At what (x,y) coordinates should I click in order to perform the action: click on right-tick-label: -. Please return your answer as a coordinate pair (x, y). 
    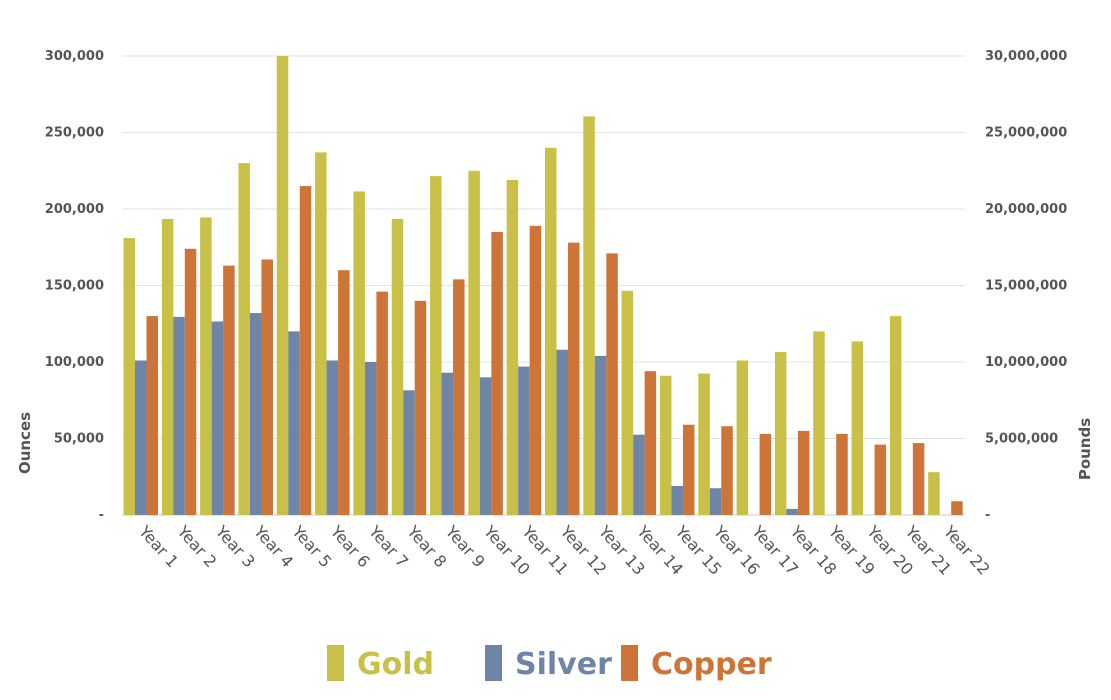
    Looking at the image, I should click on (987, 515).